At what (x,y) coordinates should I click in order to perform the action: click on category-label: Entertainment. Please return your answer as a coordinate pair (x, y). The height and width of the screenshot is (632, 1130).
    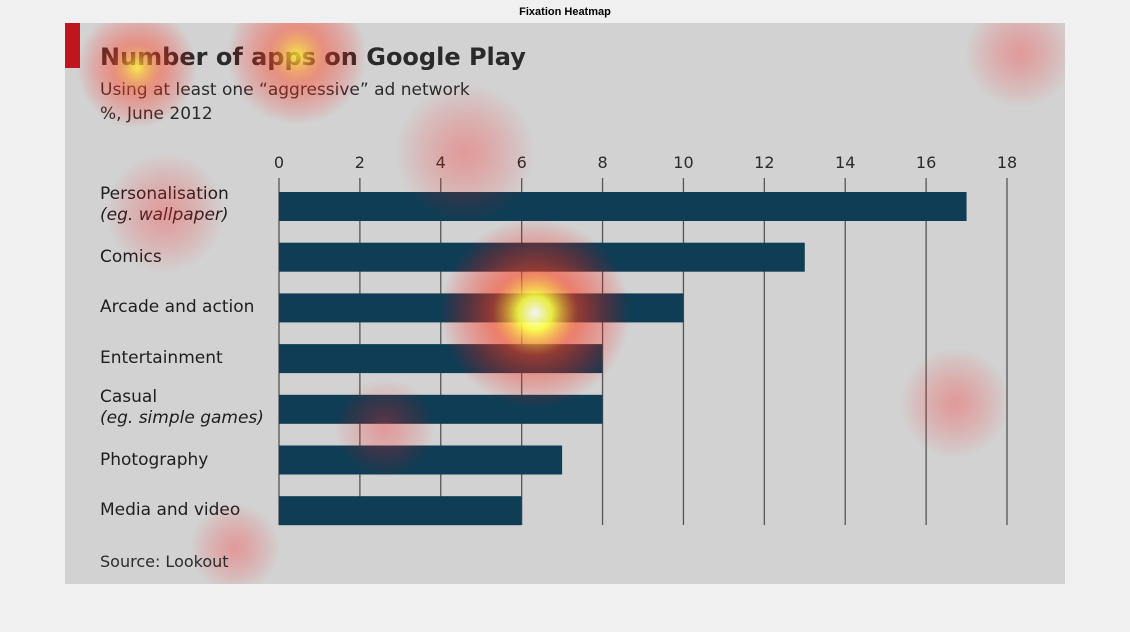
    Looking at the image, I should click on (161, 358).